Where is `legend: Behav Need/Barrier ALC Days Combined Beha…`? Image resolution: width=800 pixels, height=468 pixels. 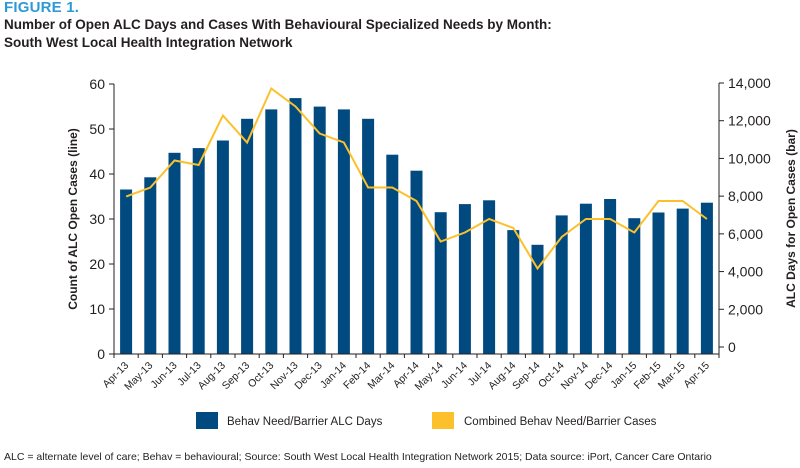
legend: Behav Need/Barrier ALC Days Combined Beha… is located at coordinates (426, 420).